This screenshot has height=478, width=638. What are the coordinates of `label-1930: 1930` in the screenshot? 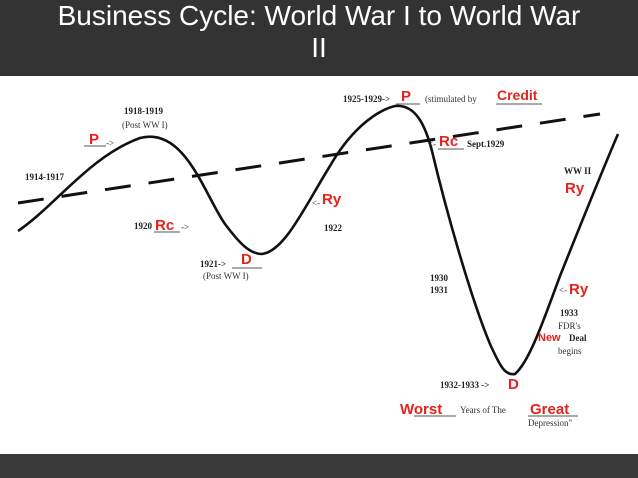 It's located at (439, 278).